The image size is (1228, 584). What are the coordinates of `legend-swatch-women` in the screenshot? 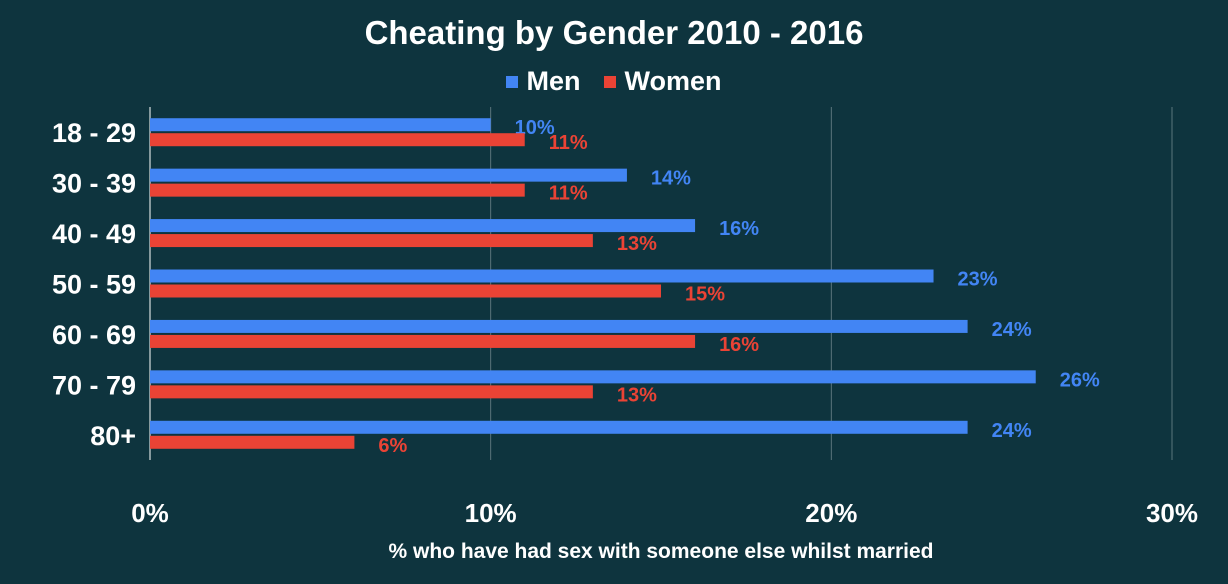 It's located at (610, 81).